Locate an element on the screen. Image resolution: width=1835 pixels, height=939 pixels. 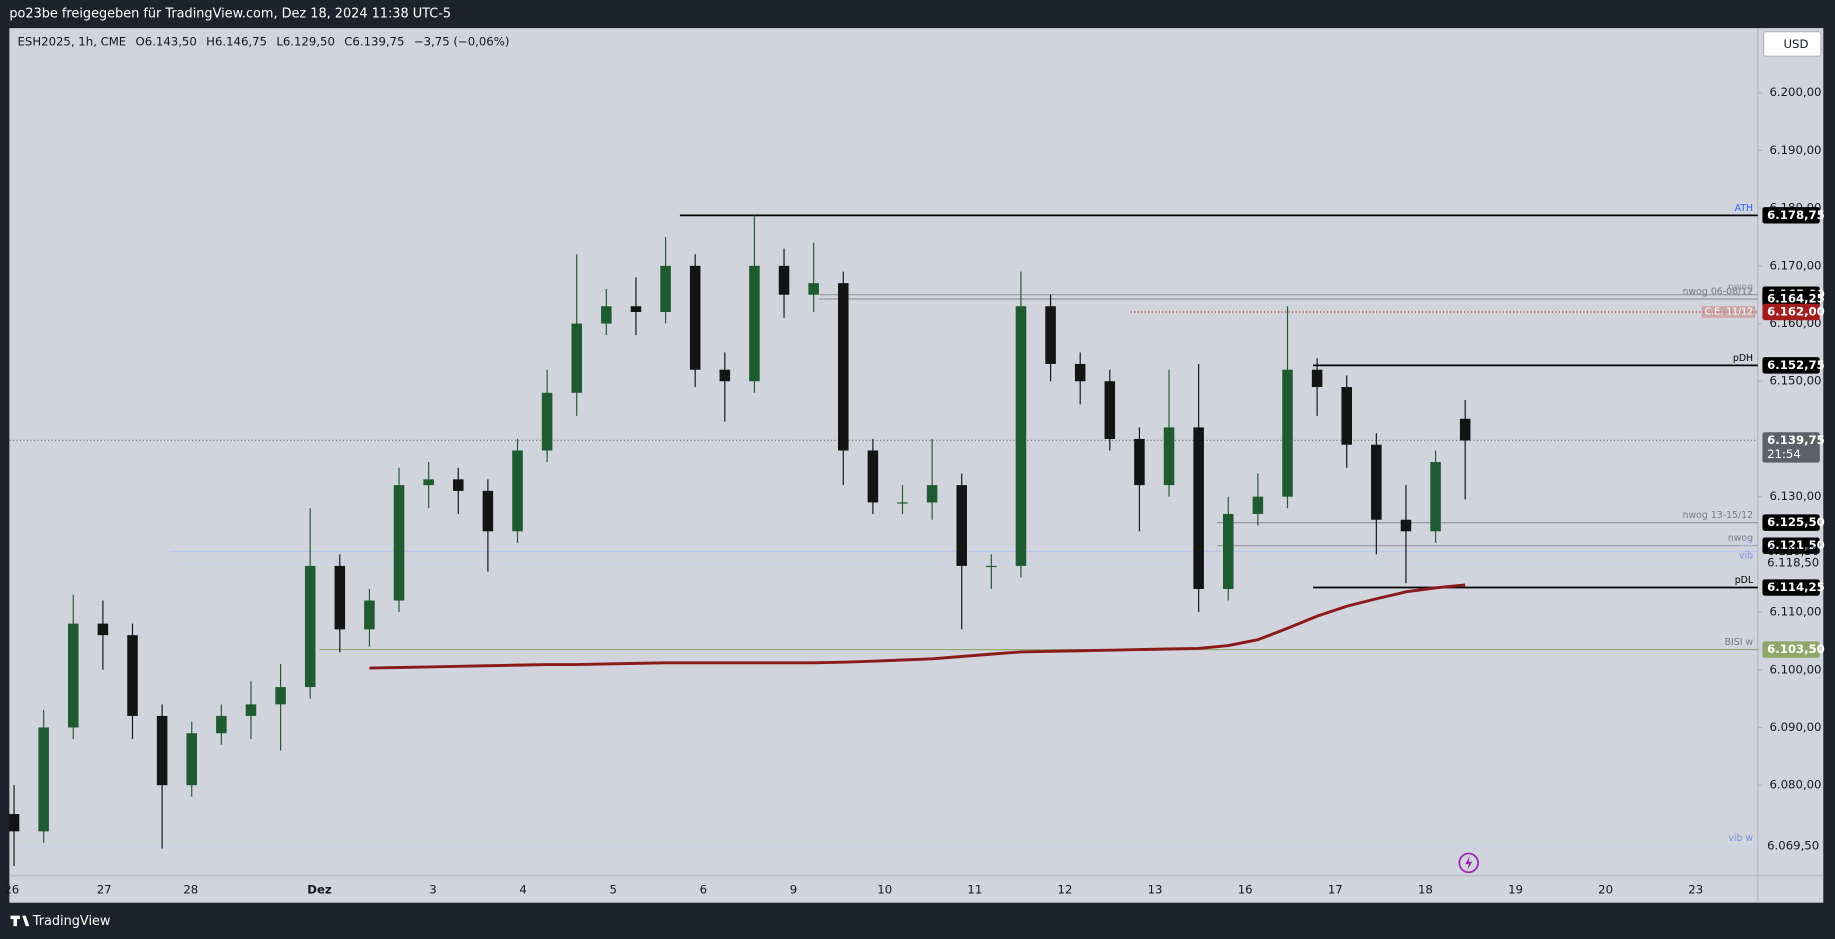
x-tick-label: 27 is located at coordinates (104, 889).